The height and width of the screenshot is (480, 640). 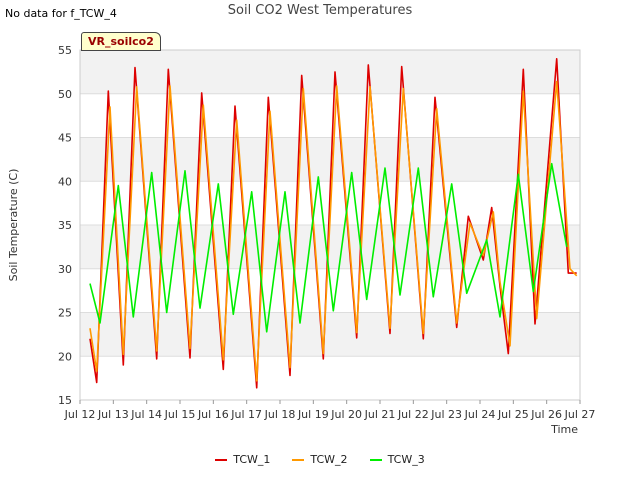 What do you see at coordinates (146, 414) in the screenshot?
I see `x-tick-label: Jul 14` at bounding box center [146, 414].